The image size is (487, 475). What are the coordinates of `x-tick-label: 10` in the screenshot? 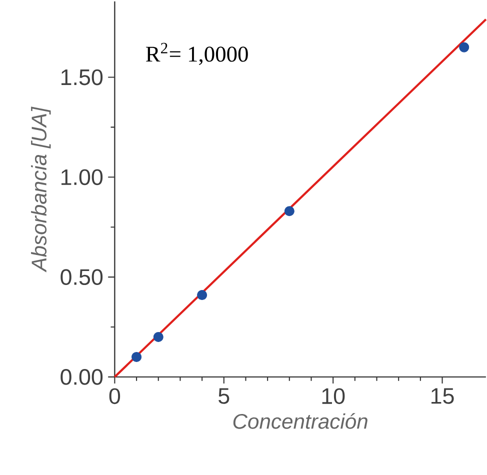 It's located at (333, 396).